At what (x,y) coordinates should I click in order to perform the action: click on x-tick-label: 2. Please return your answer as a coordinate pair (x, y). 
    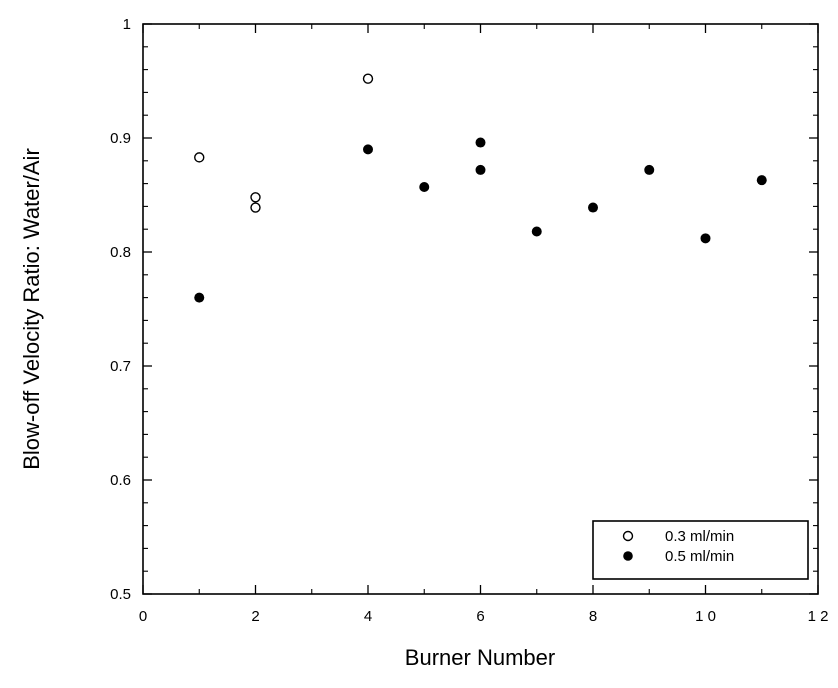
    Looking at the image, I should click on (255, 616).